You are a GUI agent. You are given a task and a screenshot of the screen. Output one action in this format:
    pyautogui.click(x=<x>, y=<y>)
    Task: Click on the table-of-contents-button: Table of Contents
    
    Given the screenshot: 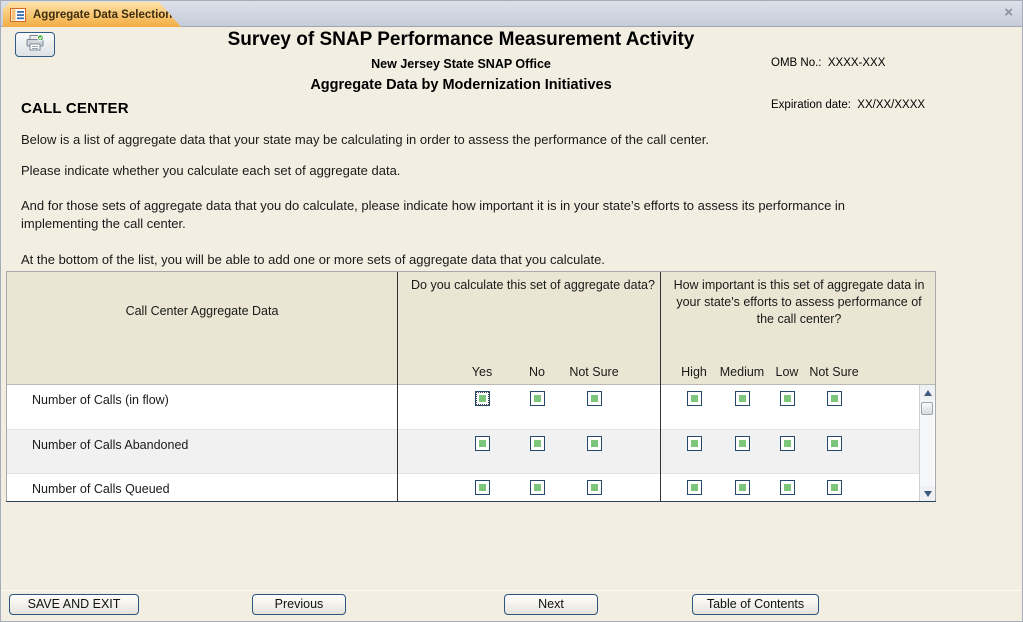 What is the action you would take?
    pyautogui.click(x=755, y=604)
    